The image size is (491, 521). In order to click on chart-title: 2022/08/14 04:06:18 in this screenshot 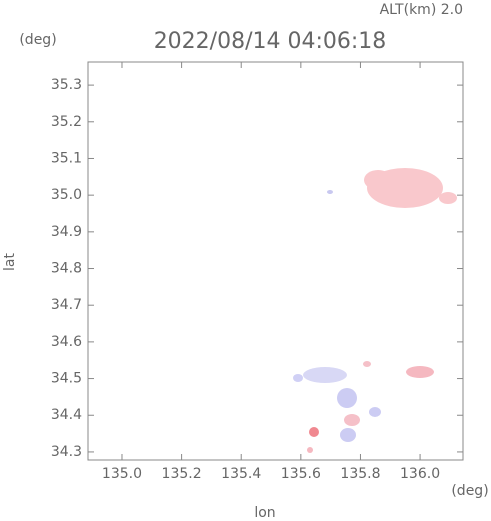, I will do `click(270, 41)`.